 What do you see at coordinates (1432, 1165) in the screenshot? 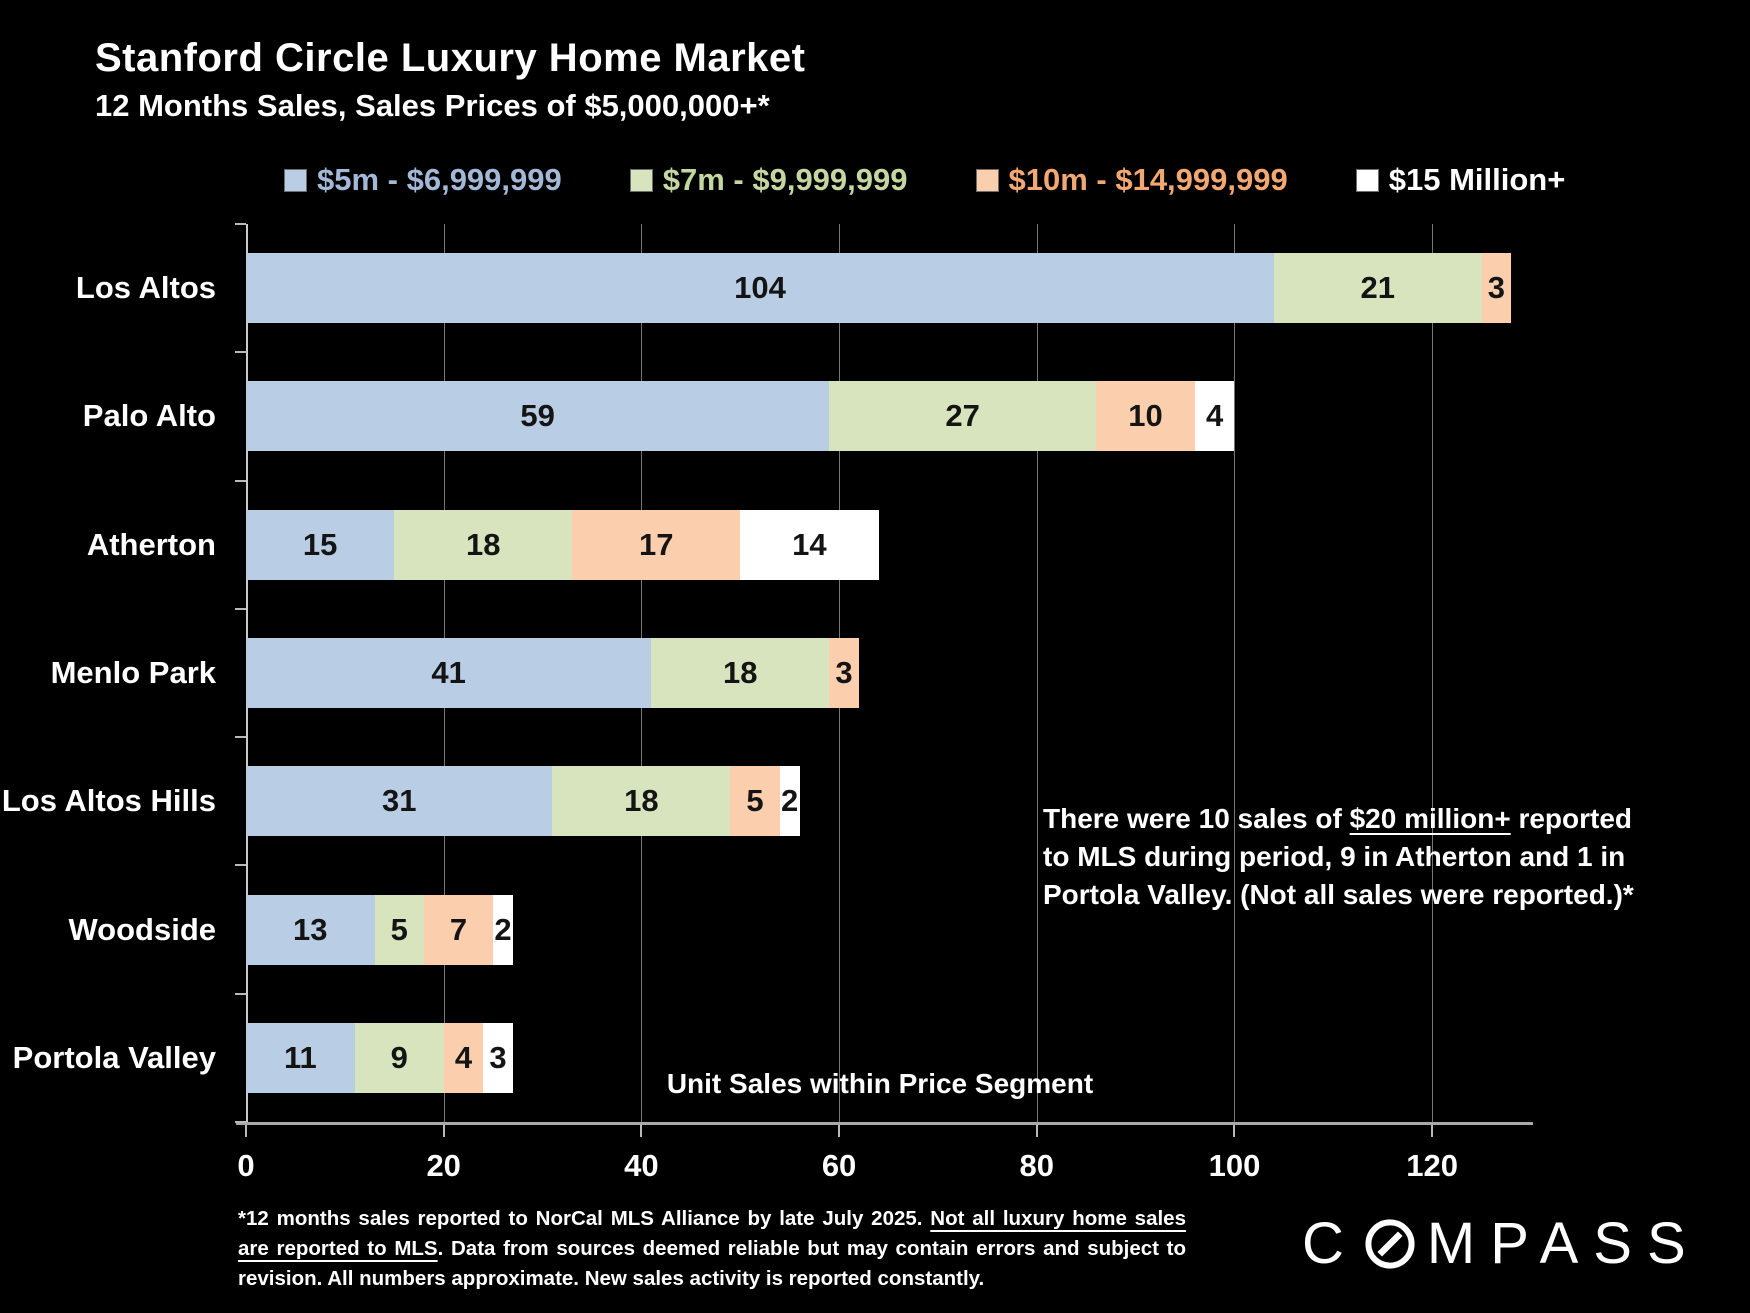
I see `x-tick-label: 120` at bounding box center [1432, 1165].